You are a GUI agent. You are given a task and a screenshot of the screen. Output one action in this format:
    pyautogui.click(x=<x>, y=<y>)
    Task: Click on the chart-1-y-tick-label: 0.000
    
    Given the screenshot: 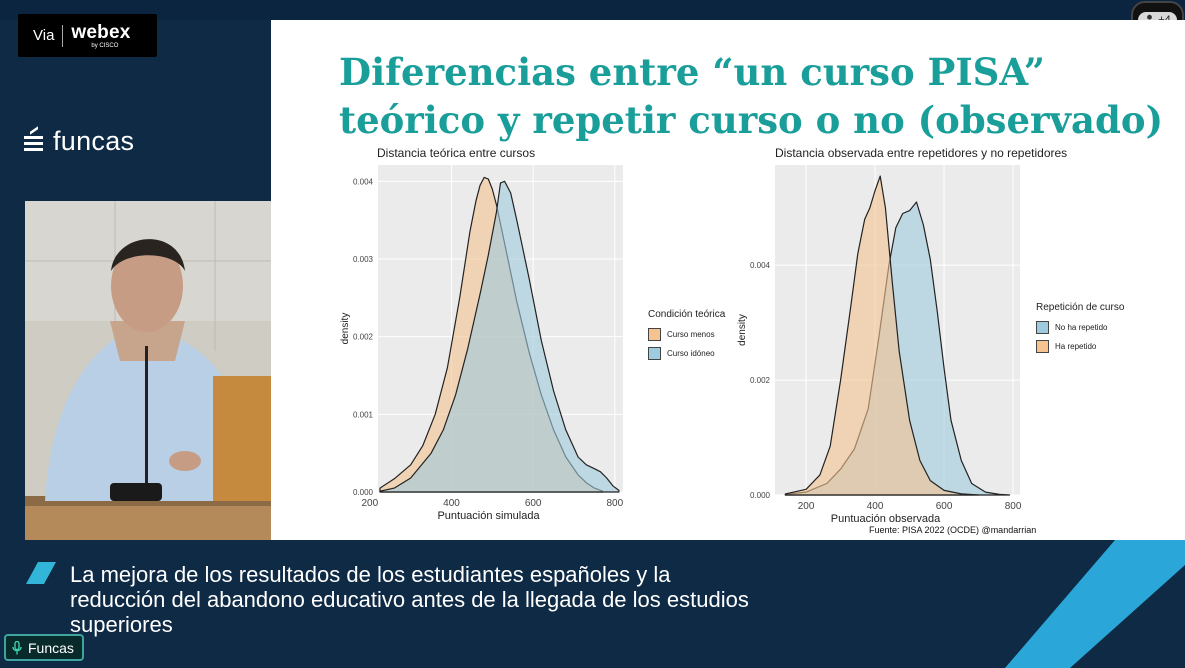 What is the action you would take?
    pyautogui.click(x=363, y=492)
    